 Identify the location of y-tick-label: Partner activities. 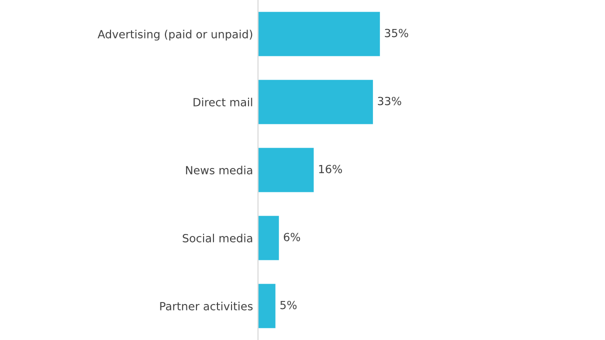
(206, 306).